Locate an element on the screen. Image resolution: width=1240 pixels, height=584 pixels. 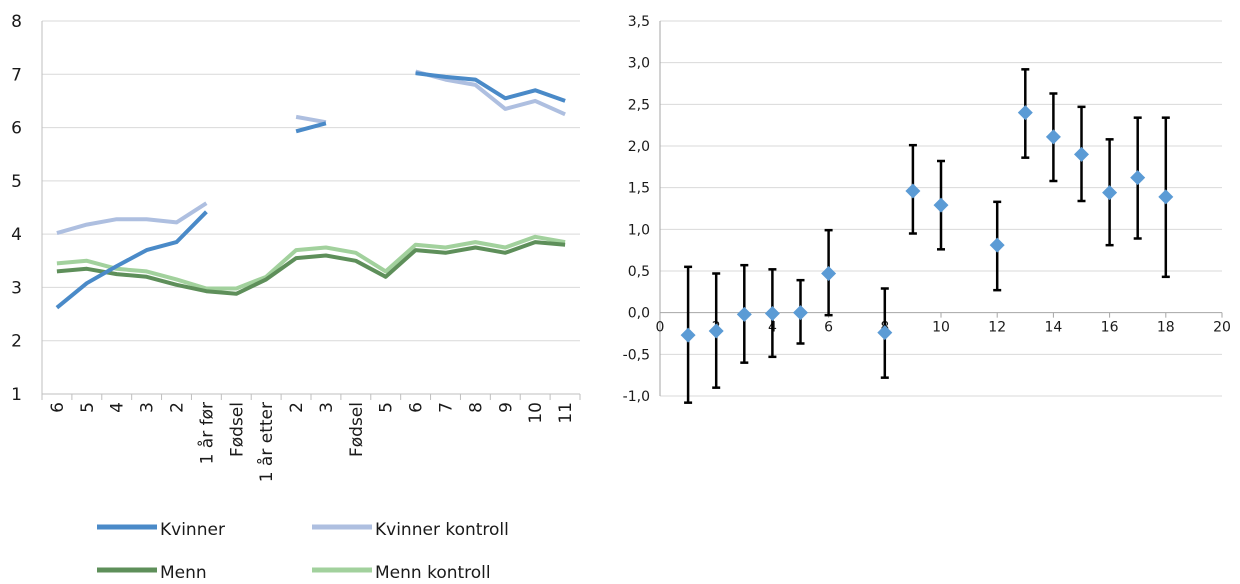
y-tick-label: 2,5 is located at coordinates (639, 105).